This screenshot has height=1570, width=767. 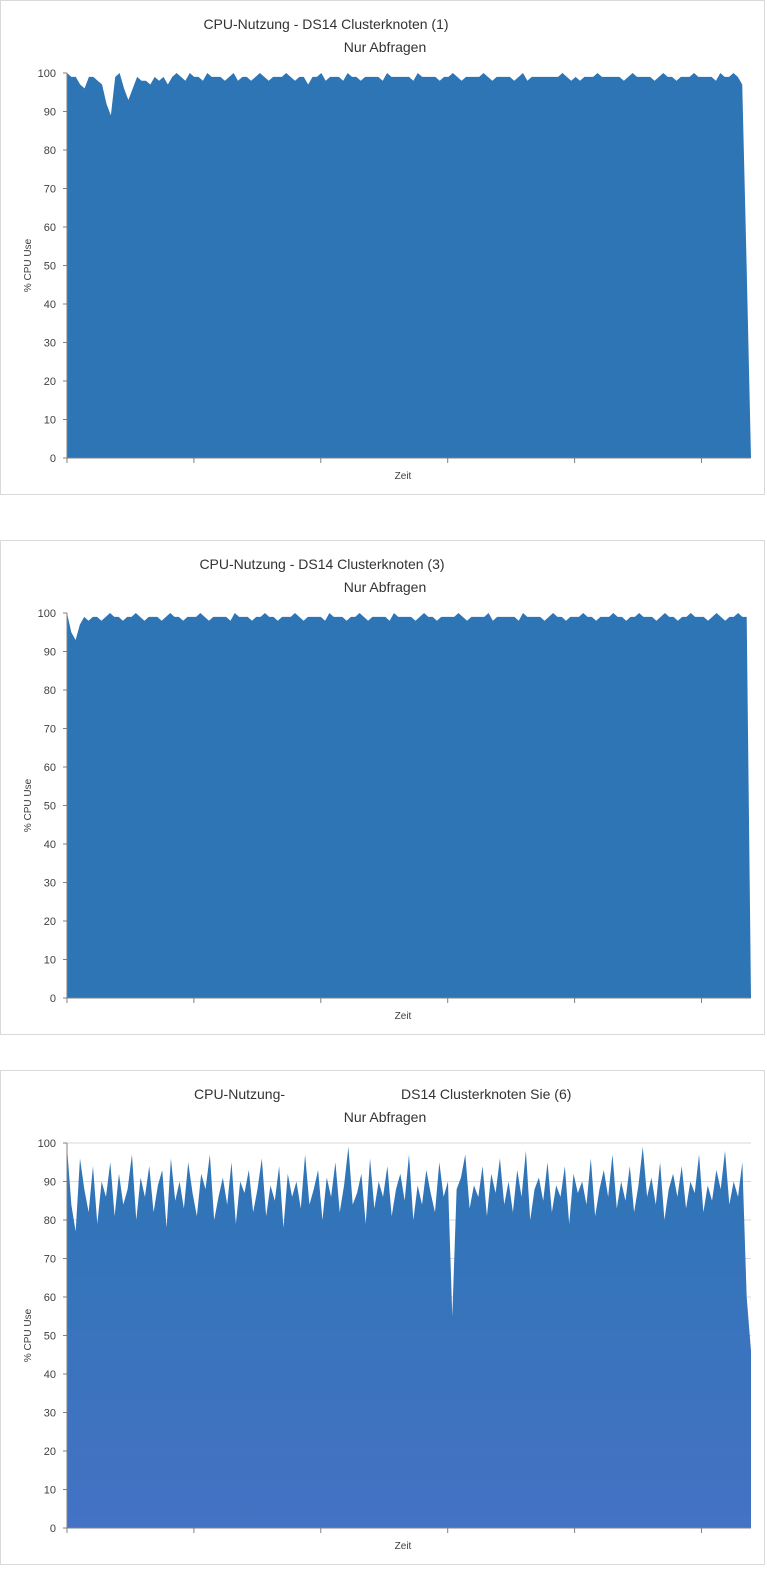 I want to click on chart-title: CPU-Nutzung - DS14 Clusterknoten (1), so click(x=325, y=24).